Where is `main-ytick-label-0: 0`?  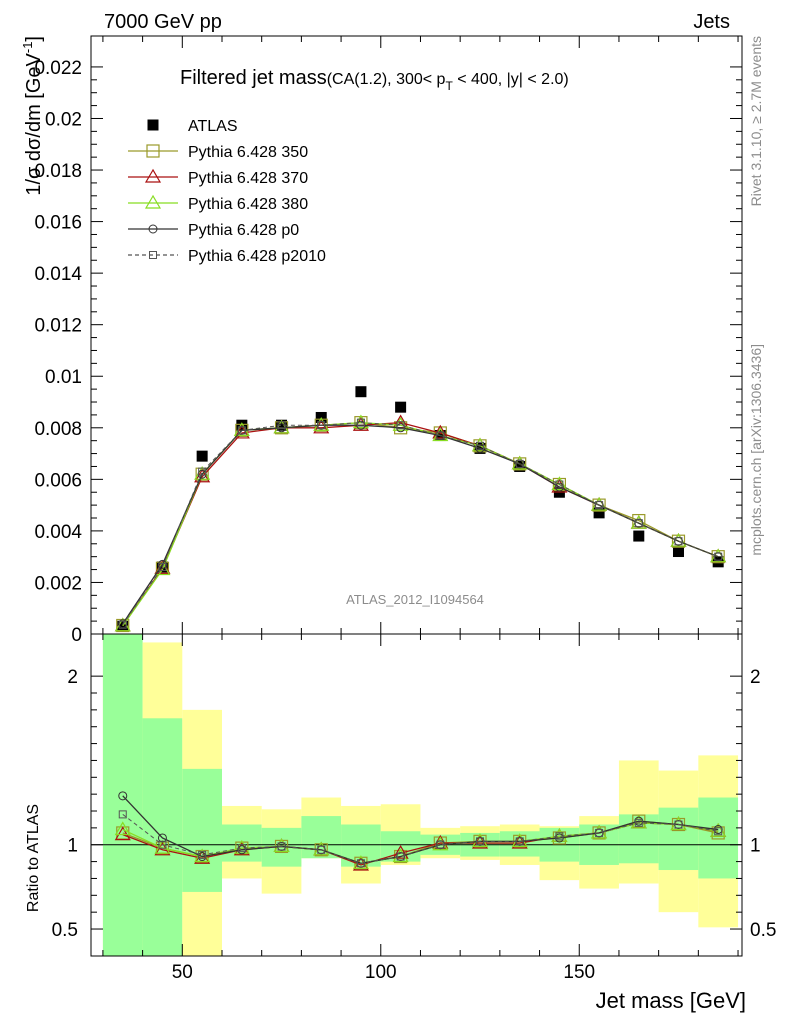
main-ytick-label-0: 0 is located at coordinates (76, 635).